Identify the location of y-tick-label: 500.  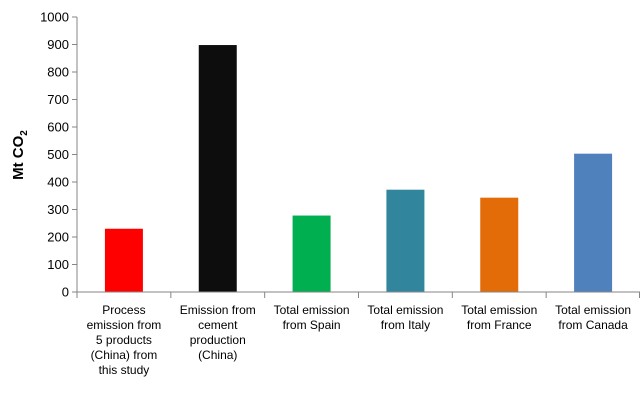
(58, 154).